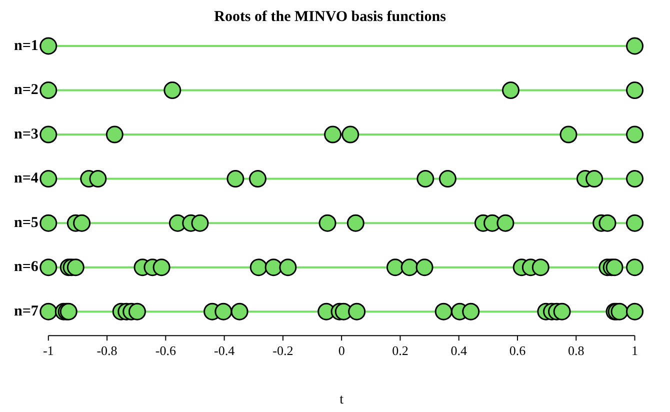 The width and height of the screenshot is (670, 412). What do you see at coordinates (26, 178) in the screenshot?
I see `y-tick-label: n=4` at bounding box center [26, 178].